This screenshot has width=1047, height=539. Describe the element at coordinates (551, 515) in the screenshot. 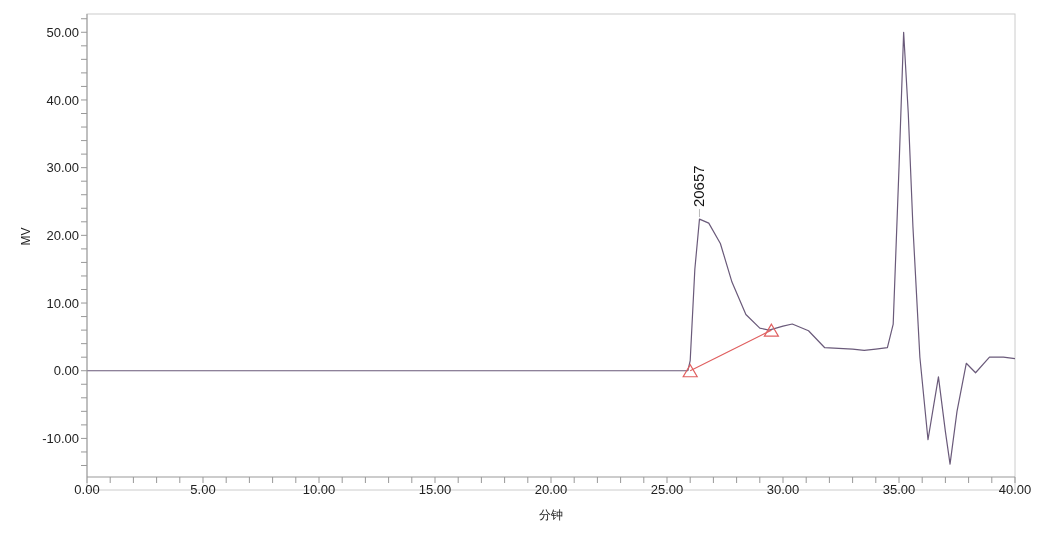

I see `x-axis-title: 分钟` at that location.